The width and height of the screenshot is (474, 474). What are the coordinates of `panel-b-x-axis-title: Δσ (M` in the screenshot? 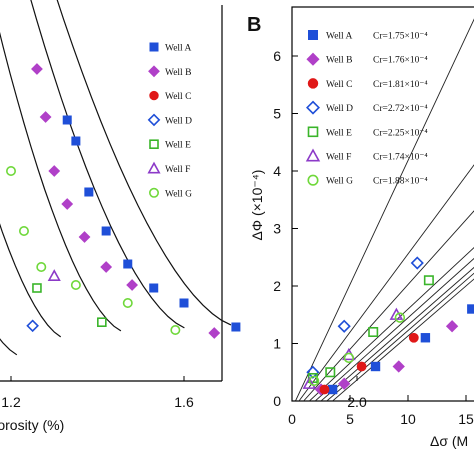 It's located at (449, 441).